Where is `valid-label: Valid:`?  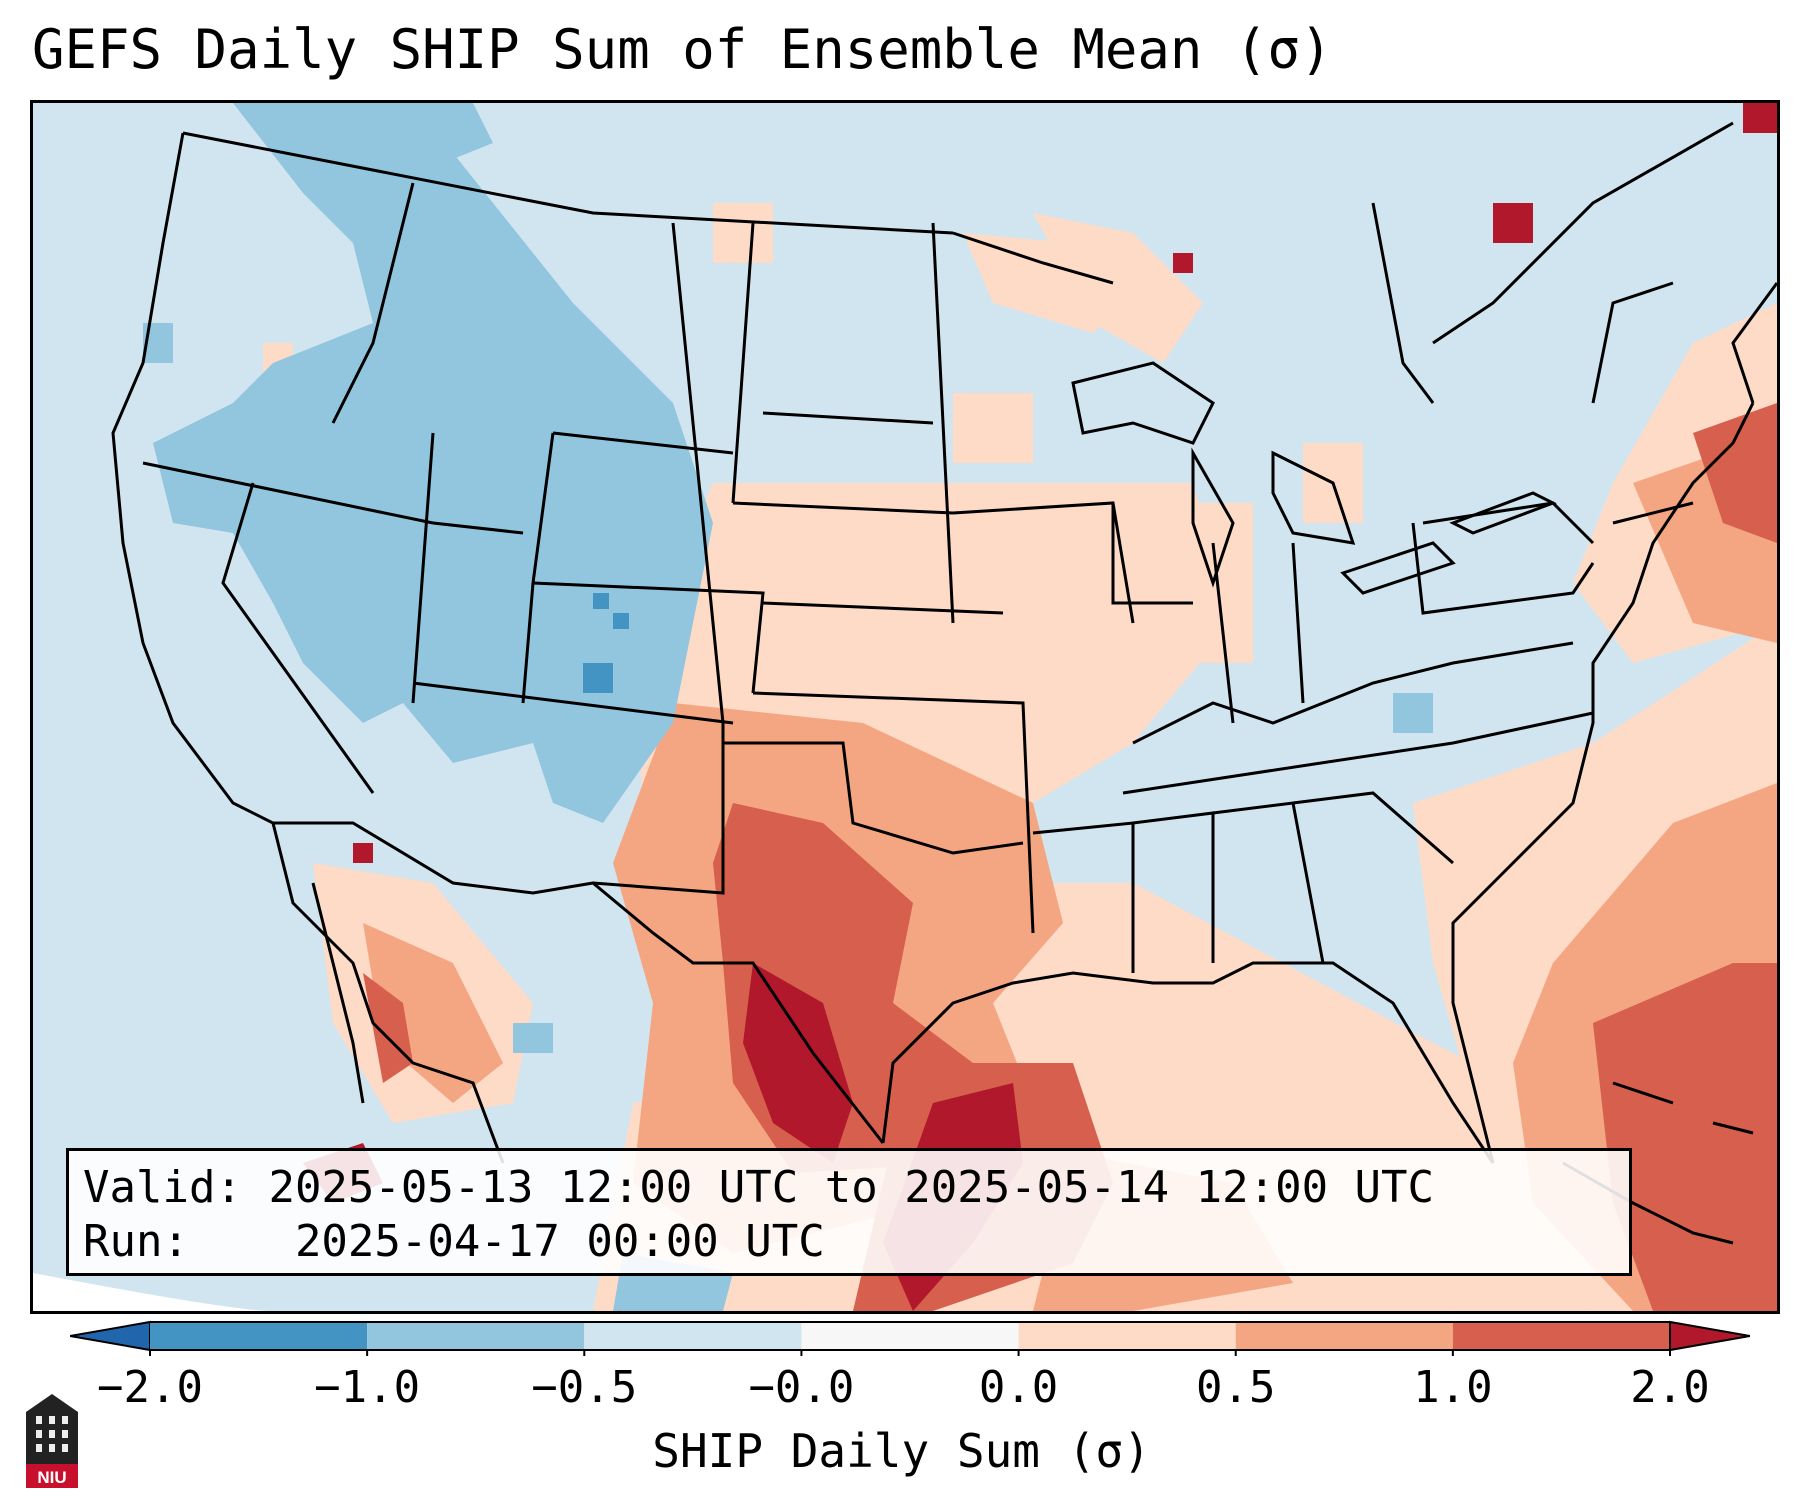
valid-label: Valid: is located at coordinates (162, 1187).